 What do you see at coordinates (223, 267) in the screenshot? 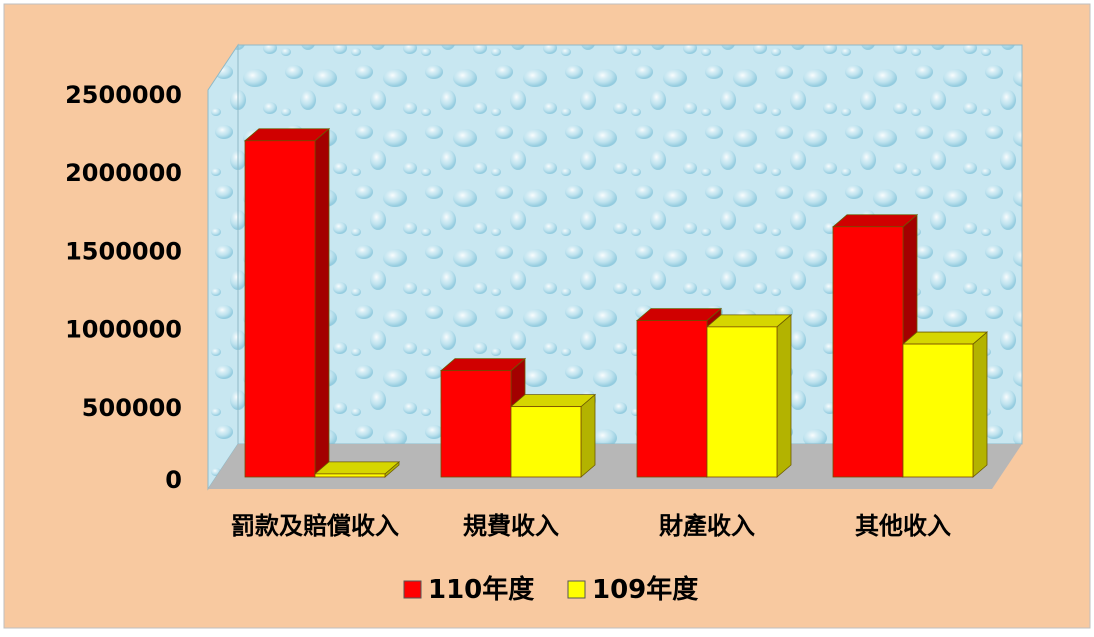
I see `side-wall` at bounding box center [223, 267].